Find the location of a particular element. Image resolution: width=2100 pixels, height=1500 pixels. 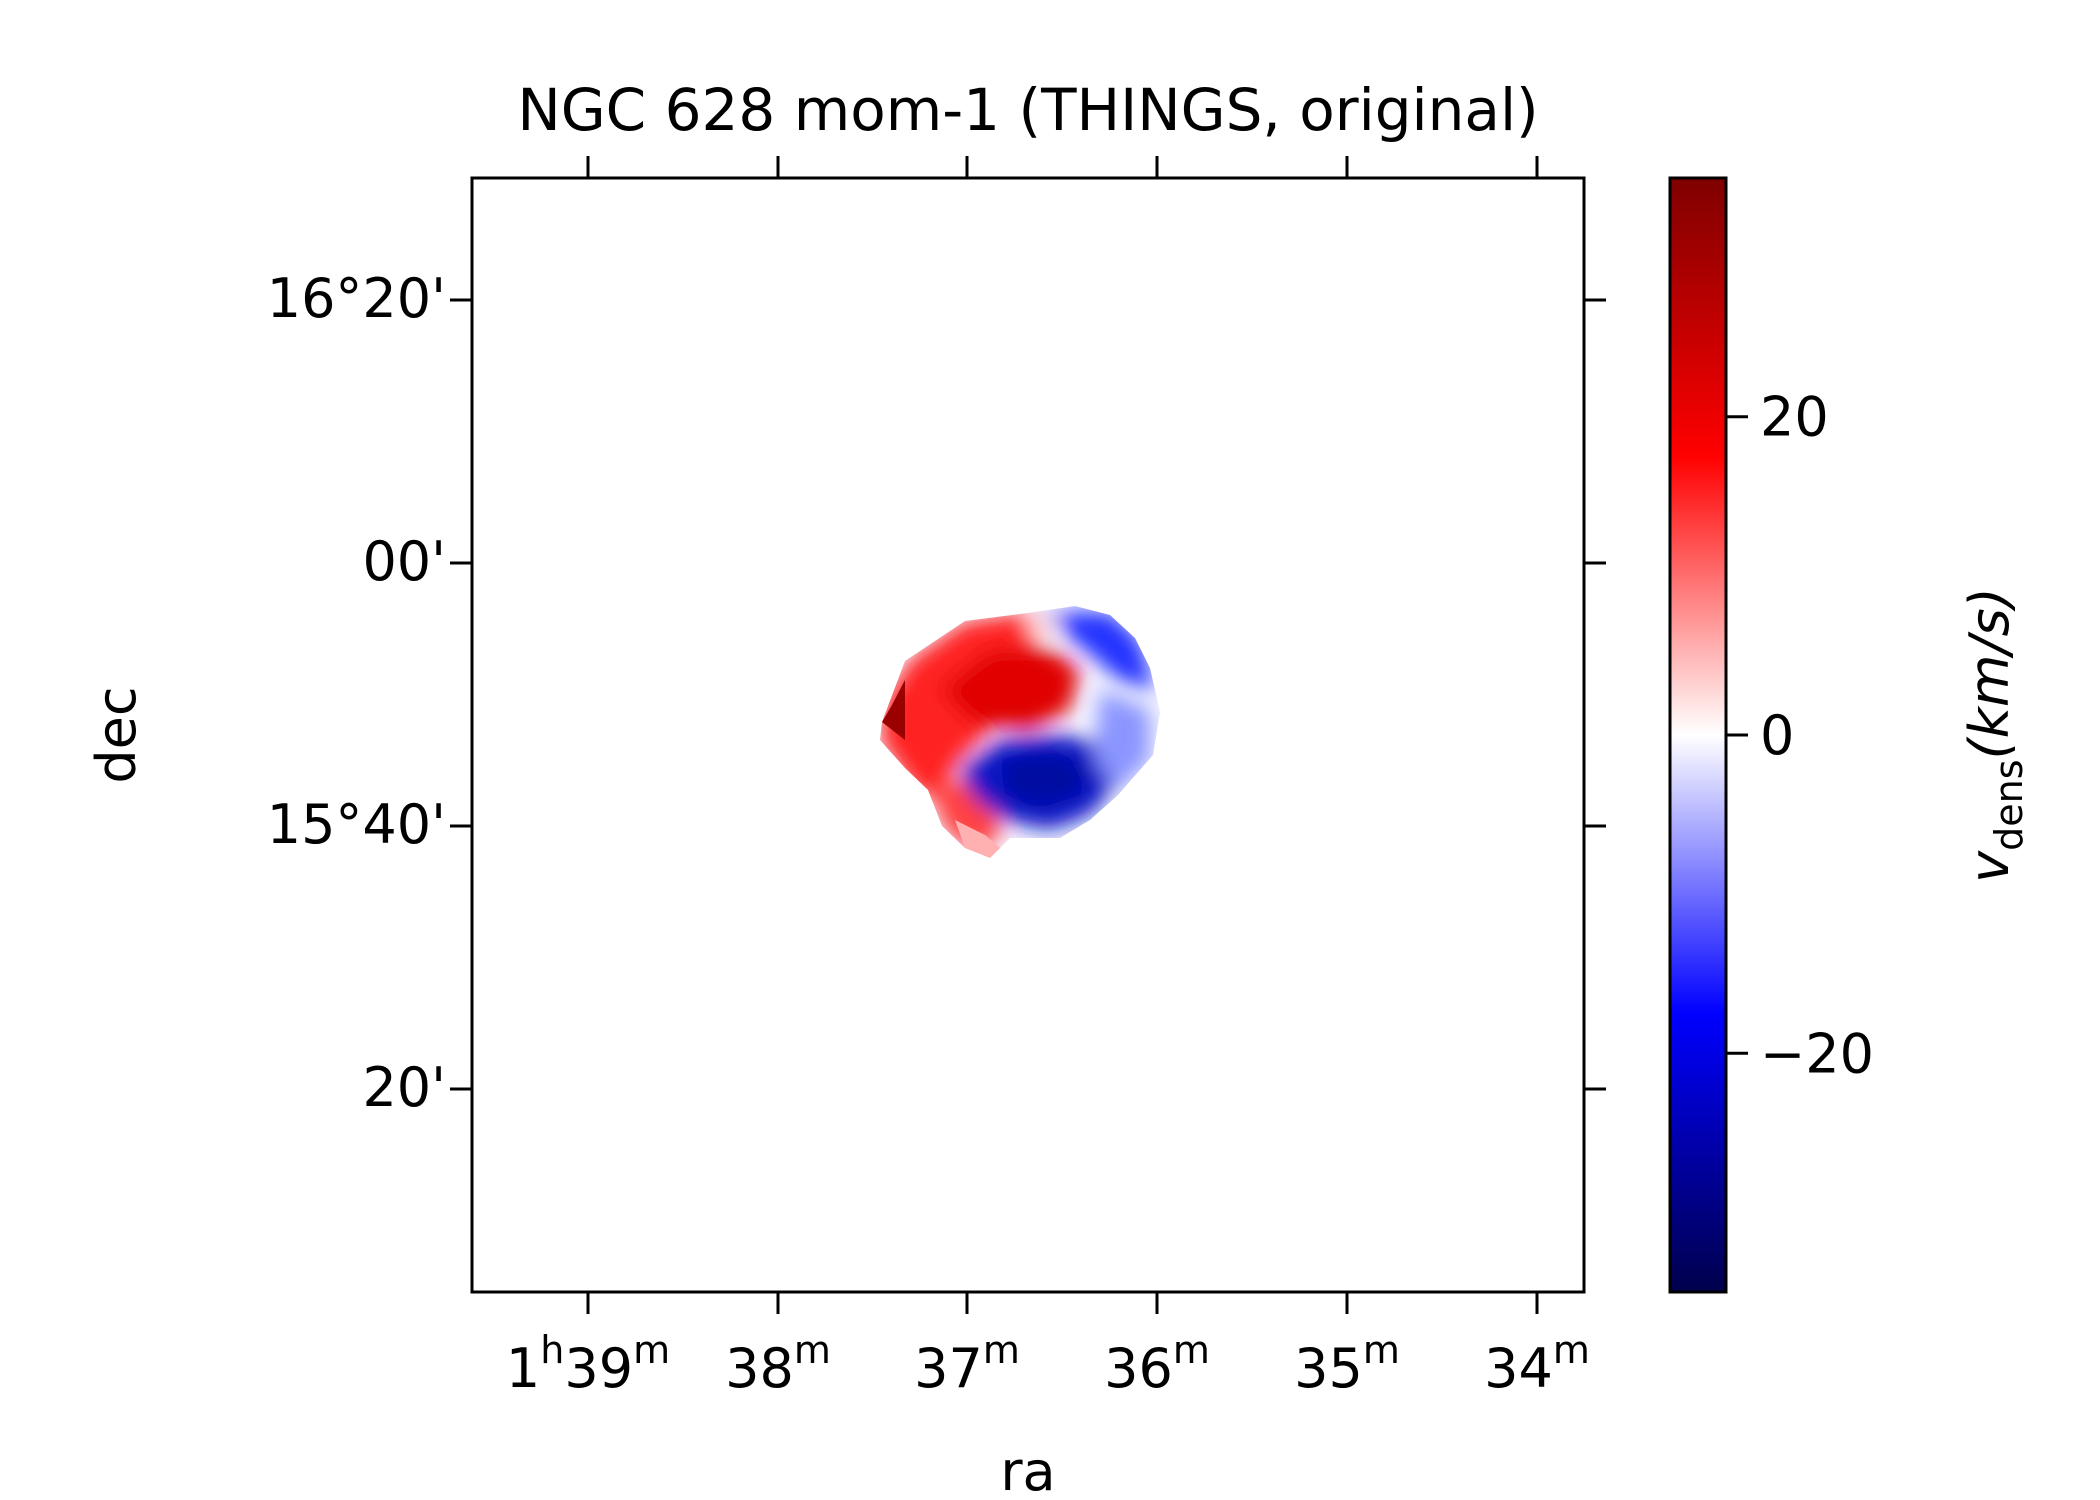

y-tick-label: 16°20' is located at coordinates (356, 298).